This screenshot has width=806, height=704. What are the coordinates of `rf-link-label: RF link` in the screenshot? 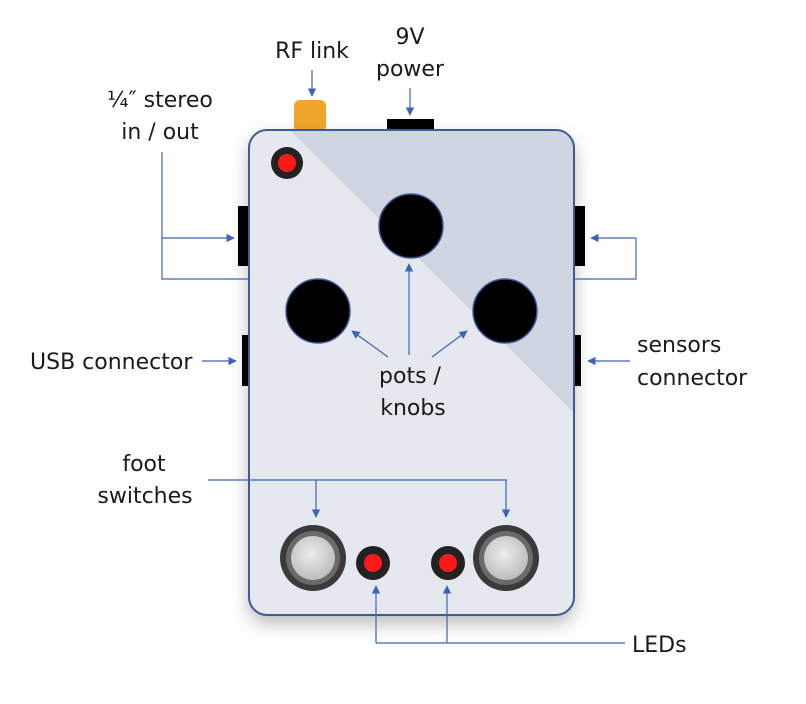 It's located at (312, 51).